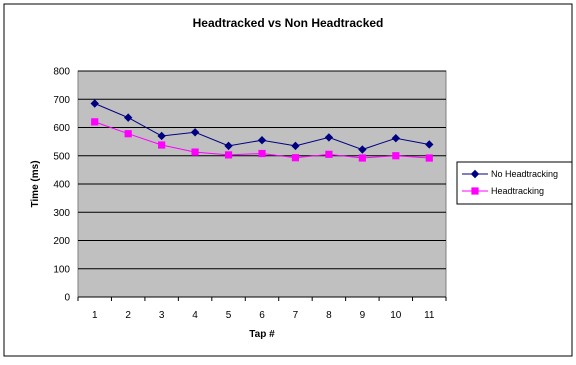 The width and height of the screenshot is (576, 365). I want to click on y-tick-label: 0, so click(67, 298).